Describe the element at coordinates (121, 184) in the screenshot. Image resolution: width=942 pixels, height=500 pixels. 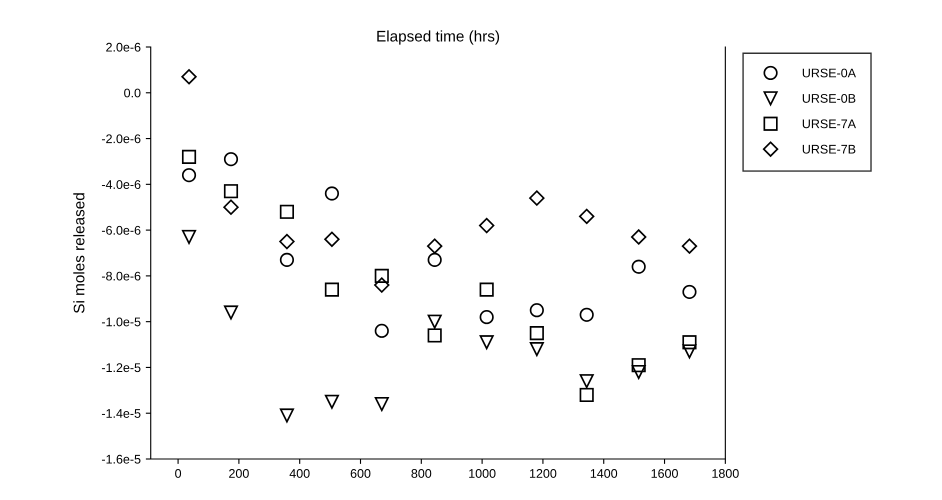
I see `y-tick-label: -4.0e-6` at that location.